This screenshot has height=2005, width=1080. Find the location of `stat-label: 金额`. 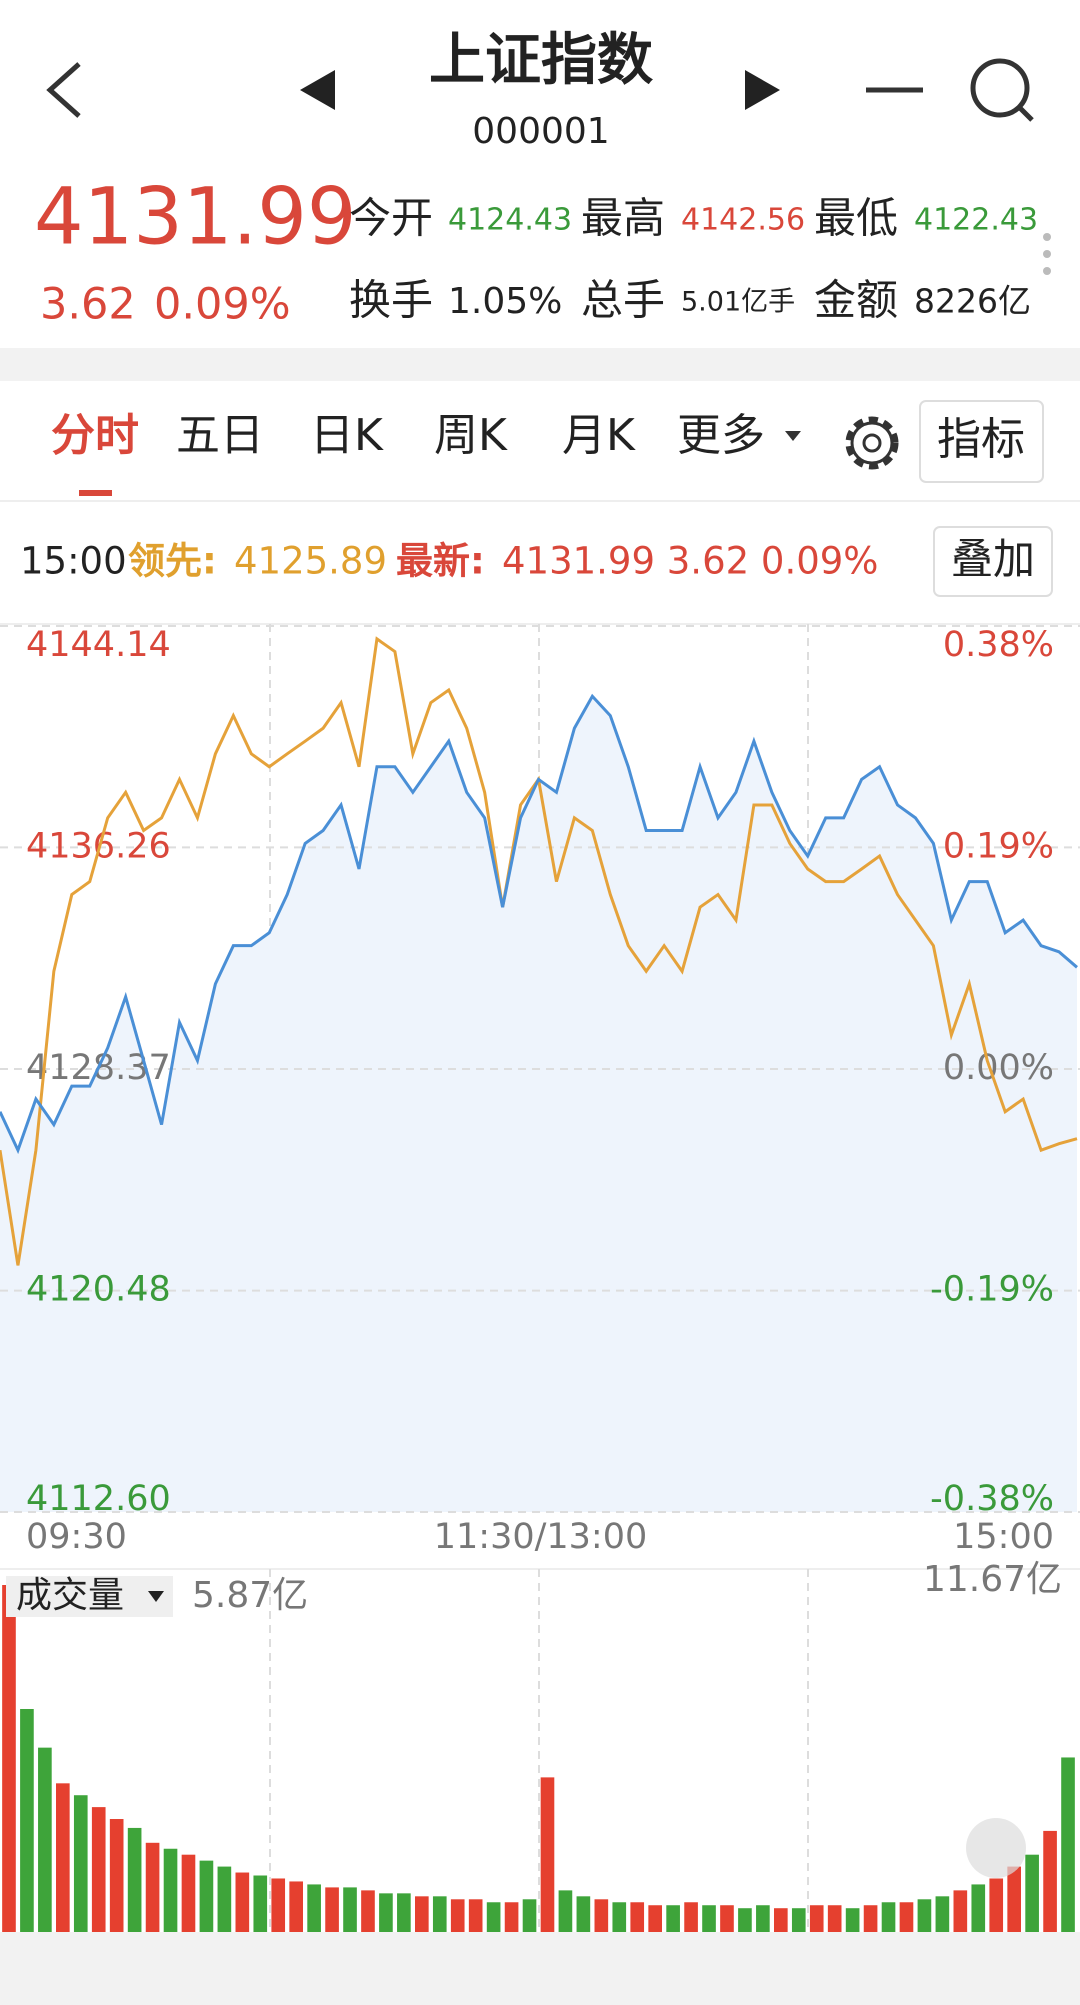

stat-label: 金额 is located at coordinates (856, 300).